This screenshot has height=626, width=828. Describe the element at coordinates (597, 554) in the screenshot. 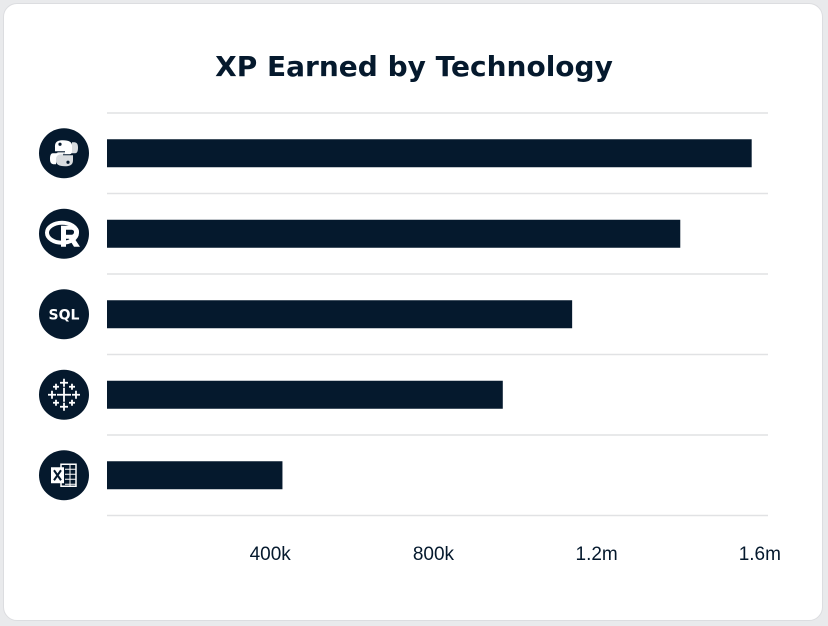

I see `x-tick-label: 1.2m` at that location.